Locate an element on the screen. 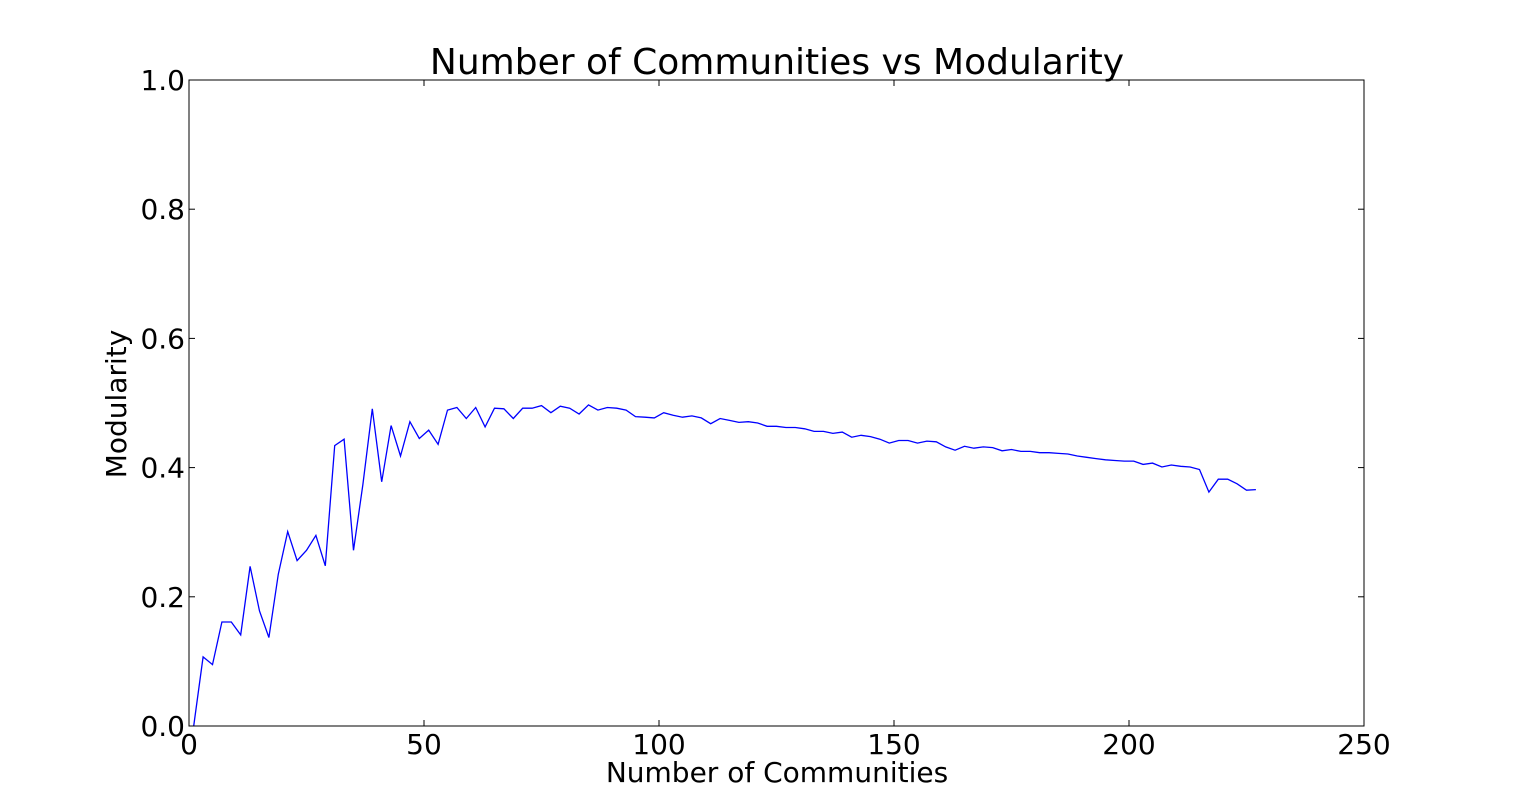  y-axis-label: Modularity is located at coordinates (116, 404).